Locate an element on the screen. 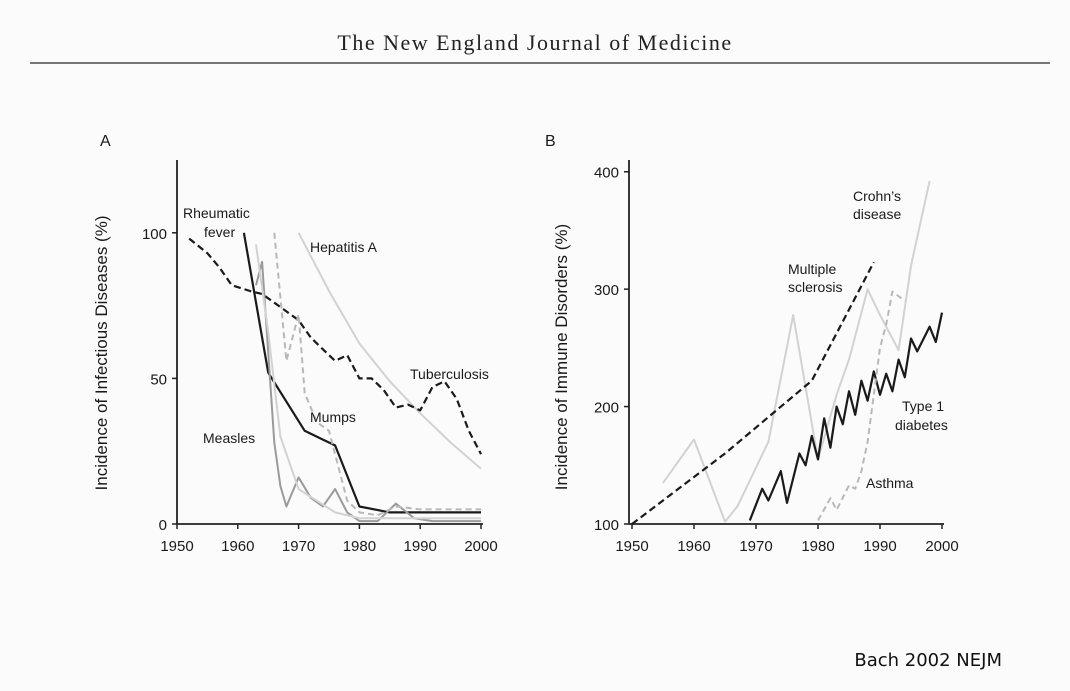 The width and height of the screenshot is (1070, 691). series-type-1-diabetes-line is located at coordinates (846, 416).